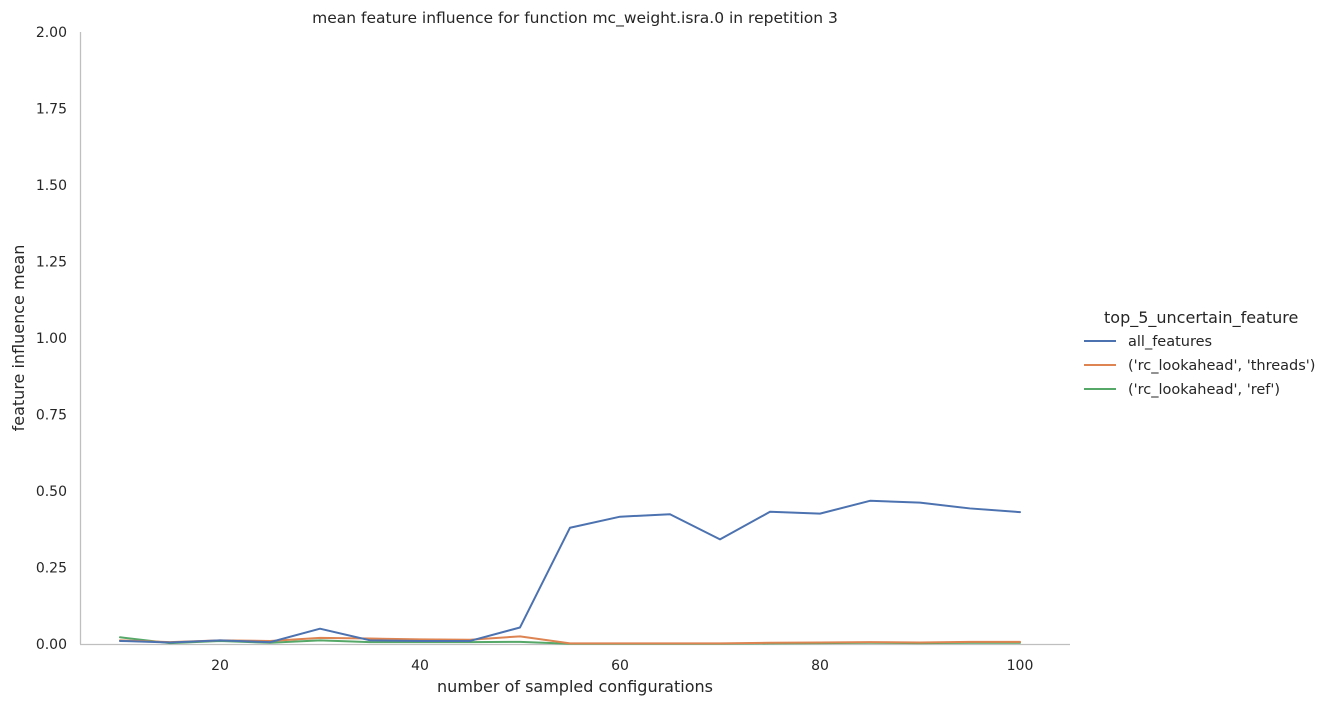 The image size is (1338, 706). I want to click on y-tick-label: 0.00, so click(51, 645).